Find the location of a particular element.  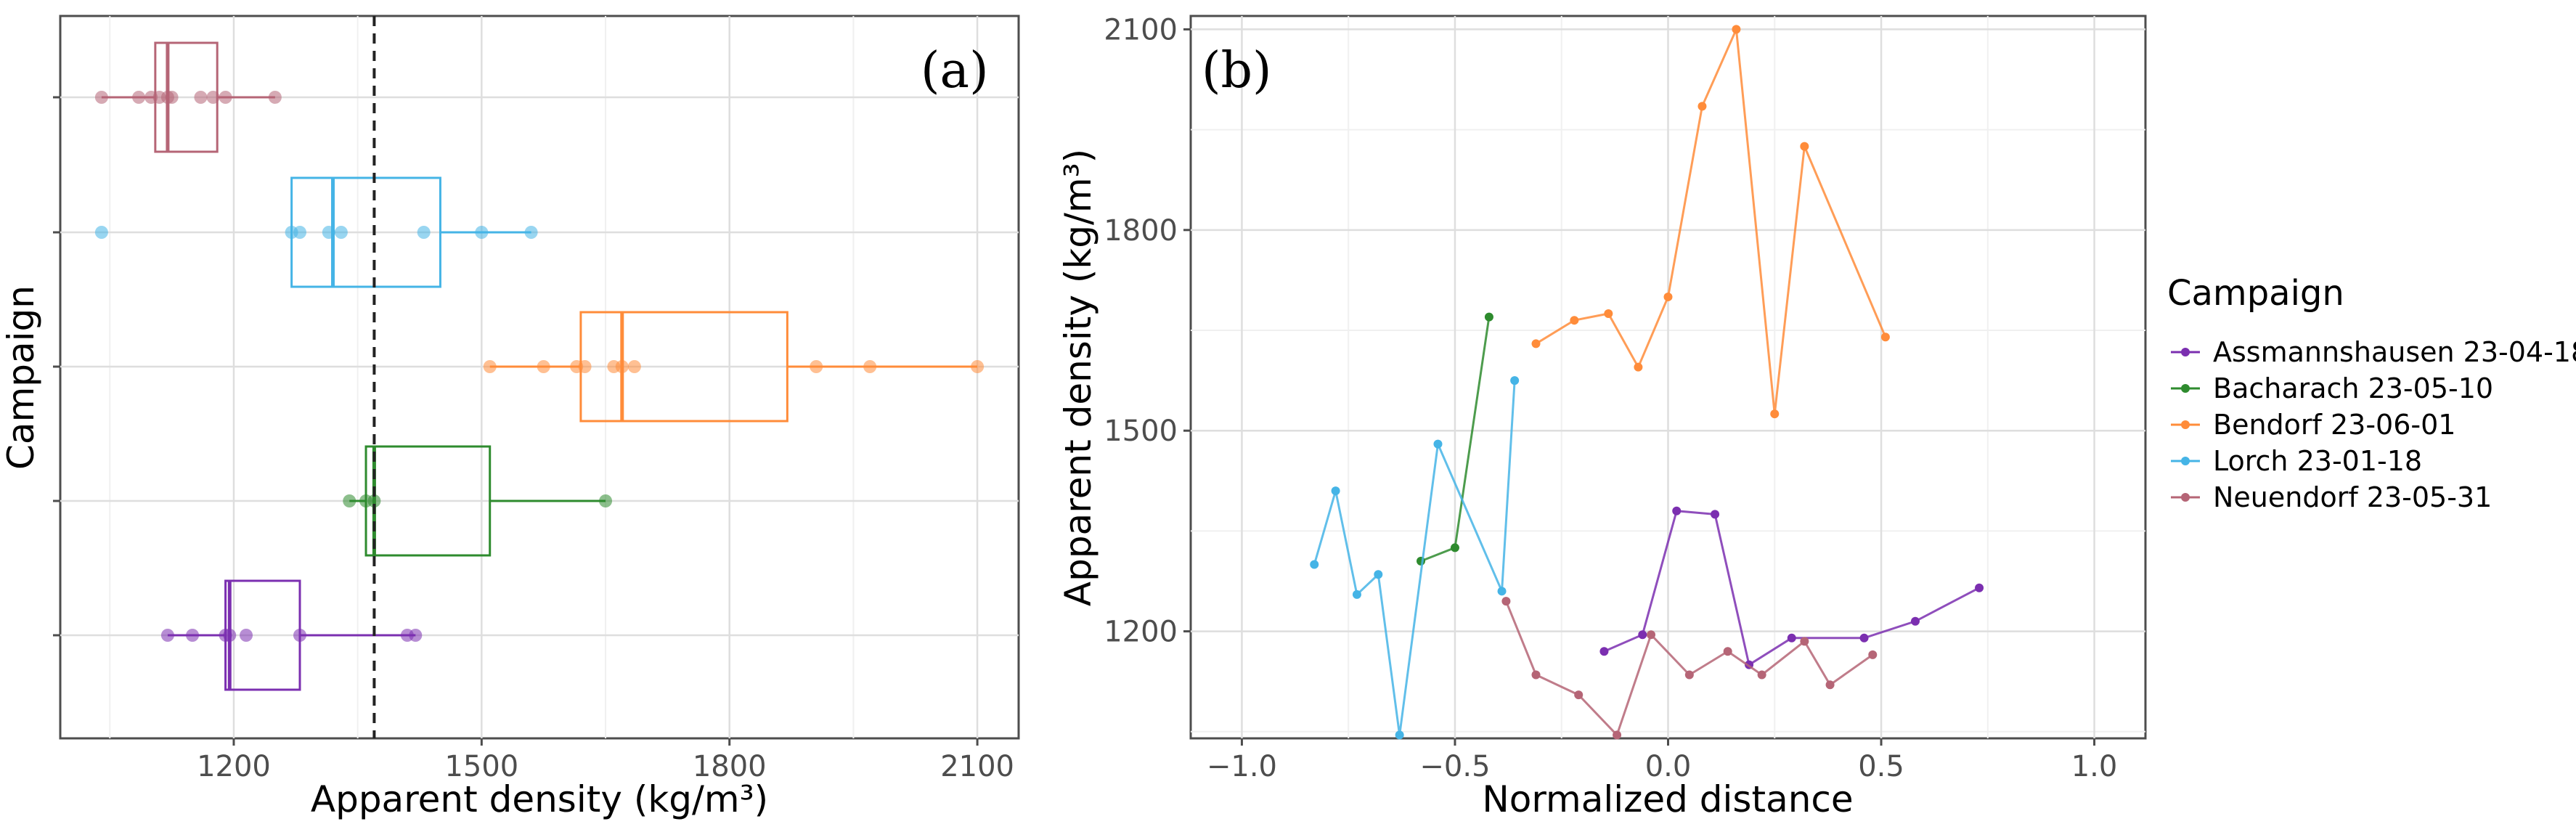

x-tick-label: 2100 is located at coordinates (977, 766).